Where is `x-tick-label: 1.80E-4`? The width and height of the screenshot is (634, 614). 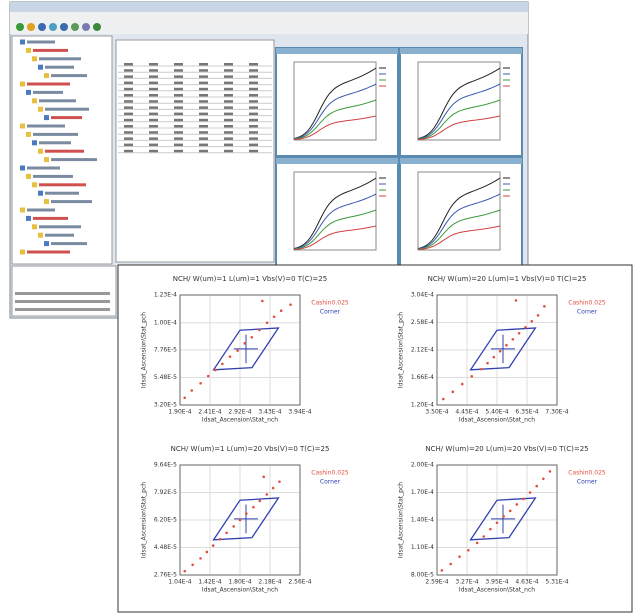 x-tick-label: 1.80E-4 is located at coordinates (239, 582).